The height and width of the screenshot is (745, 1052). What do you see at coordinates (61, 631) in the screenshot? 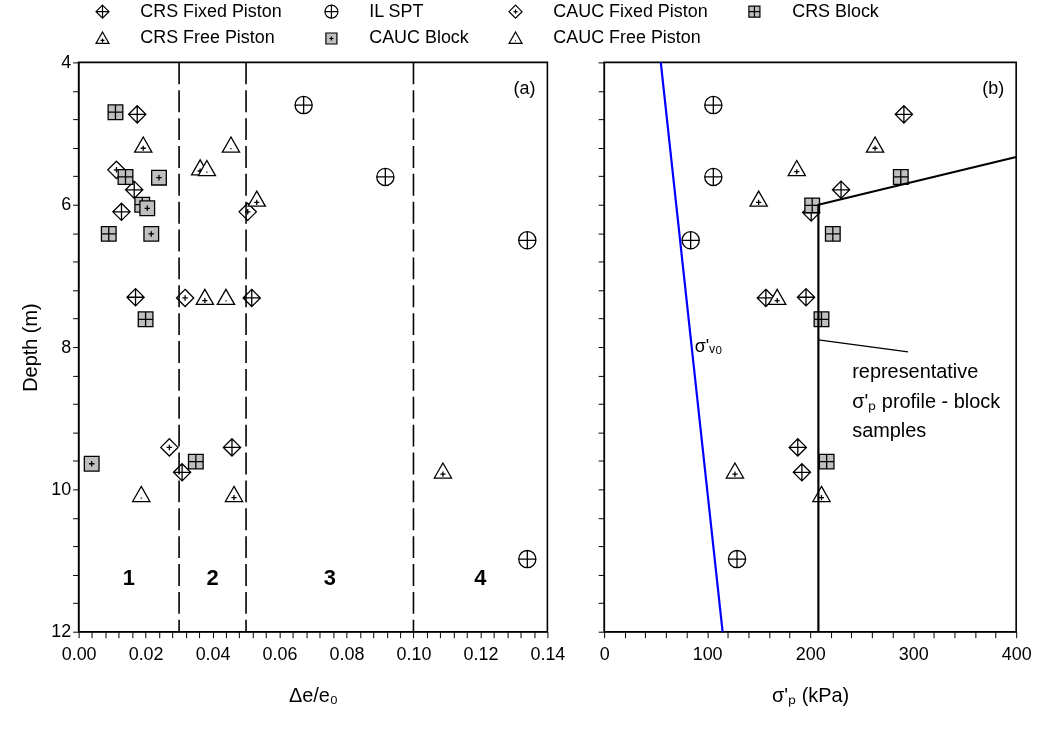
I see `y-tick-label: 12` at bounding box center [61, 631].